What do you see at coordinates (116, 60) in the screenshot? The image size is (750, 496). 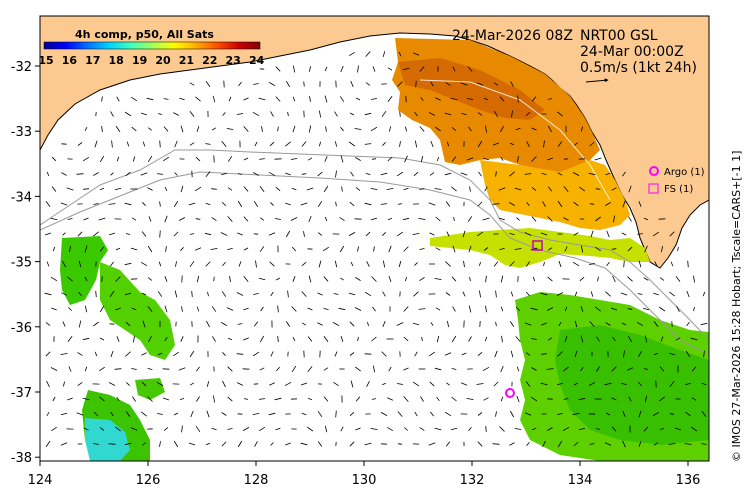 I see `colorbar-tick-label: 18` at bounding box center [116, 60].